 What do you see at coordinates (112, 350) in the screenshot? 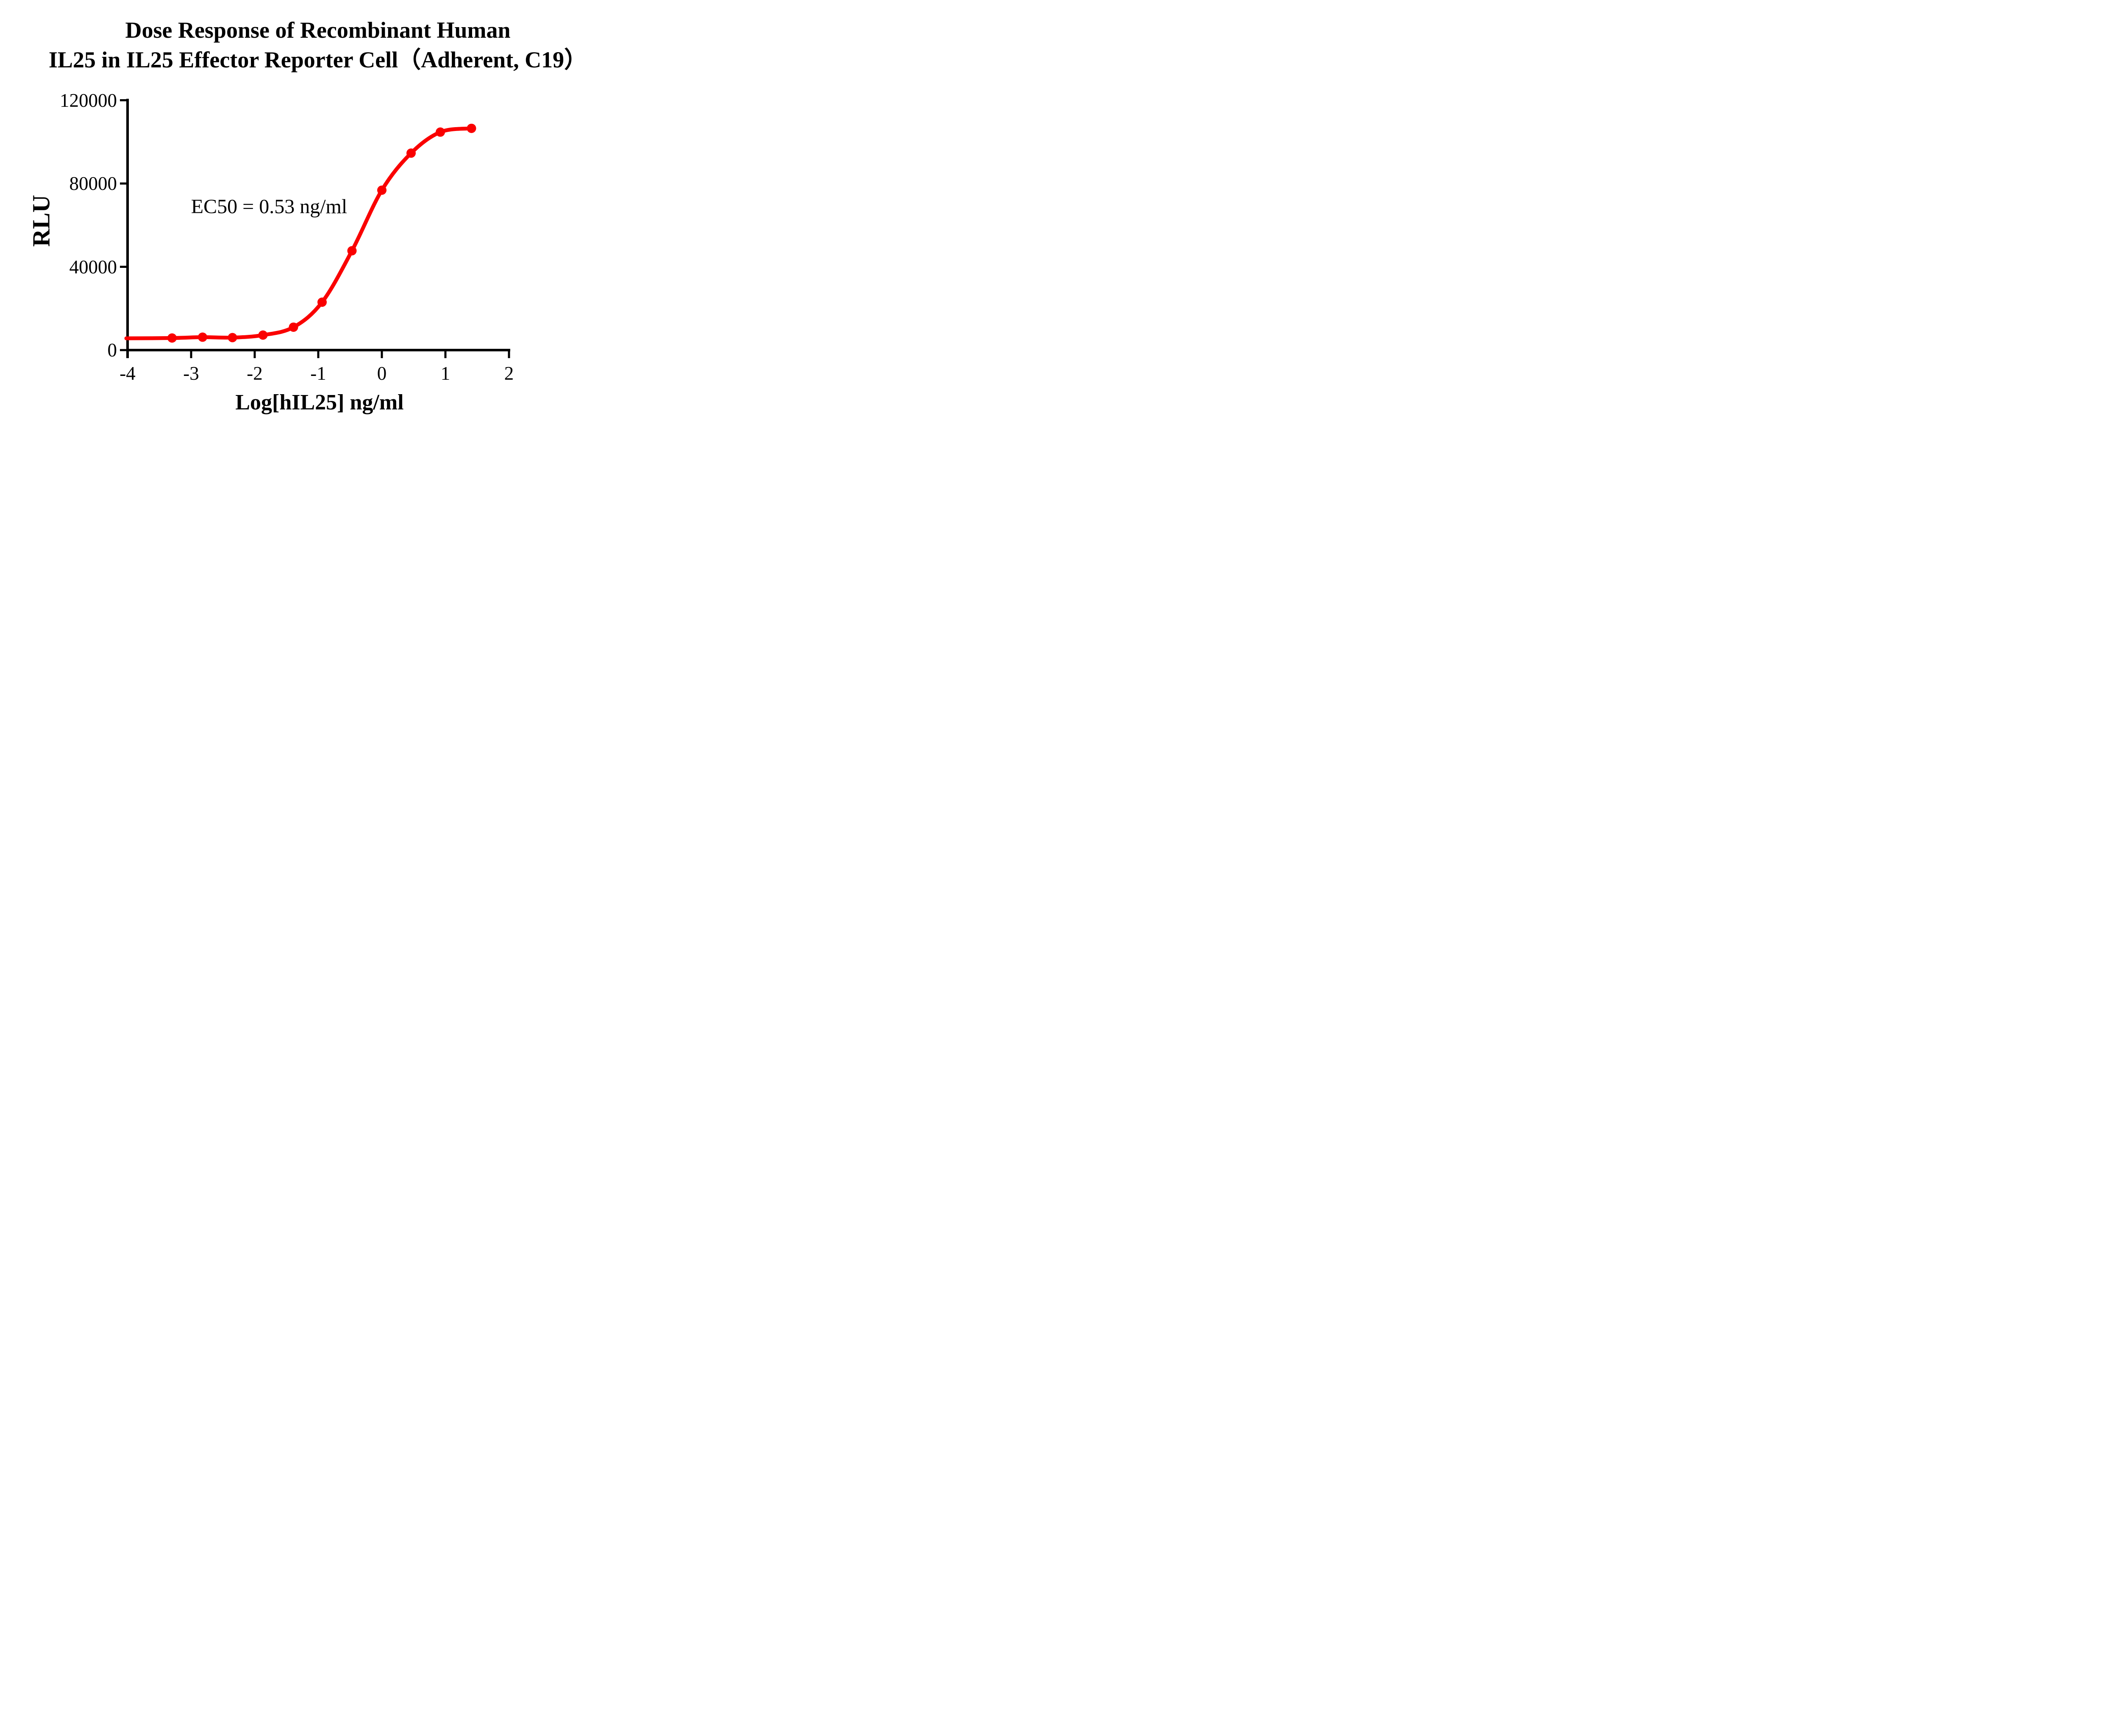
I see `y-tick-label: 0` at bounding box center [112, 350].